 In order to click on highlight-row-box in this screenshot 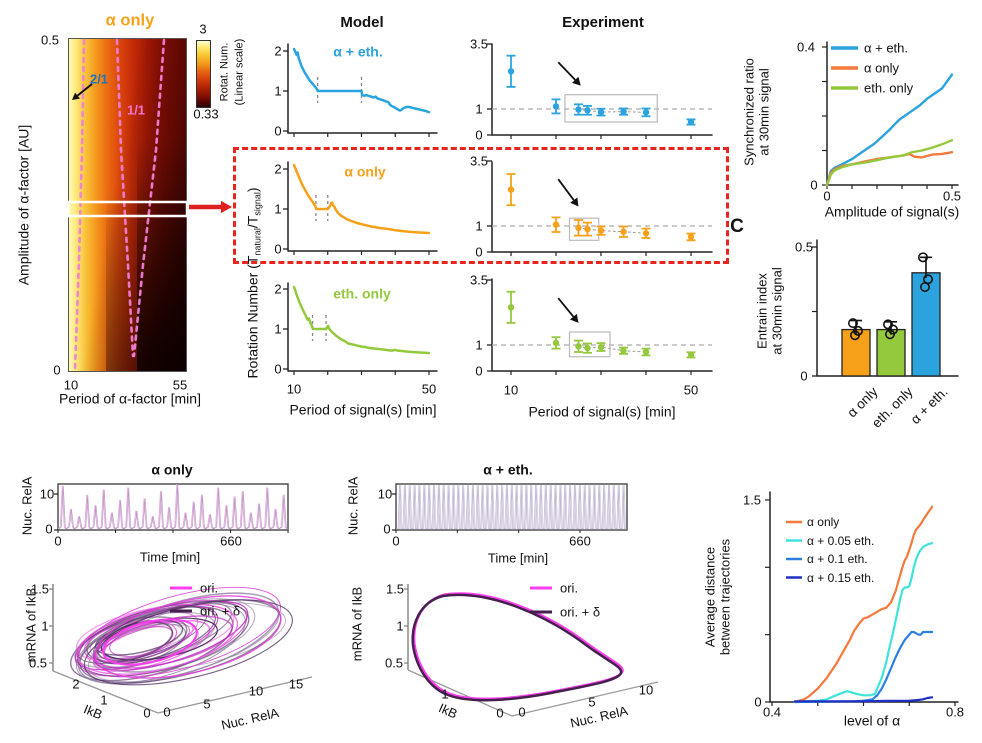, I will do `click(127, 209)`.